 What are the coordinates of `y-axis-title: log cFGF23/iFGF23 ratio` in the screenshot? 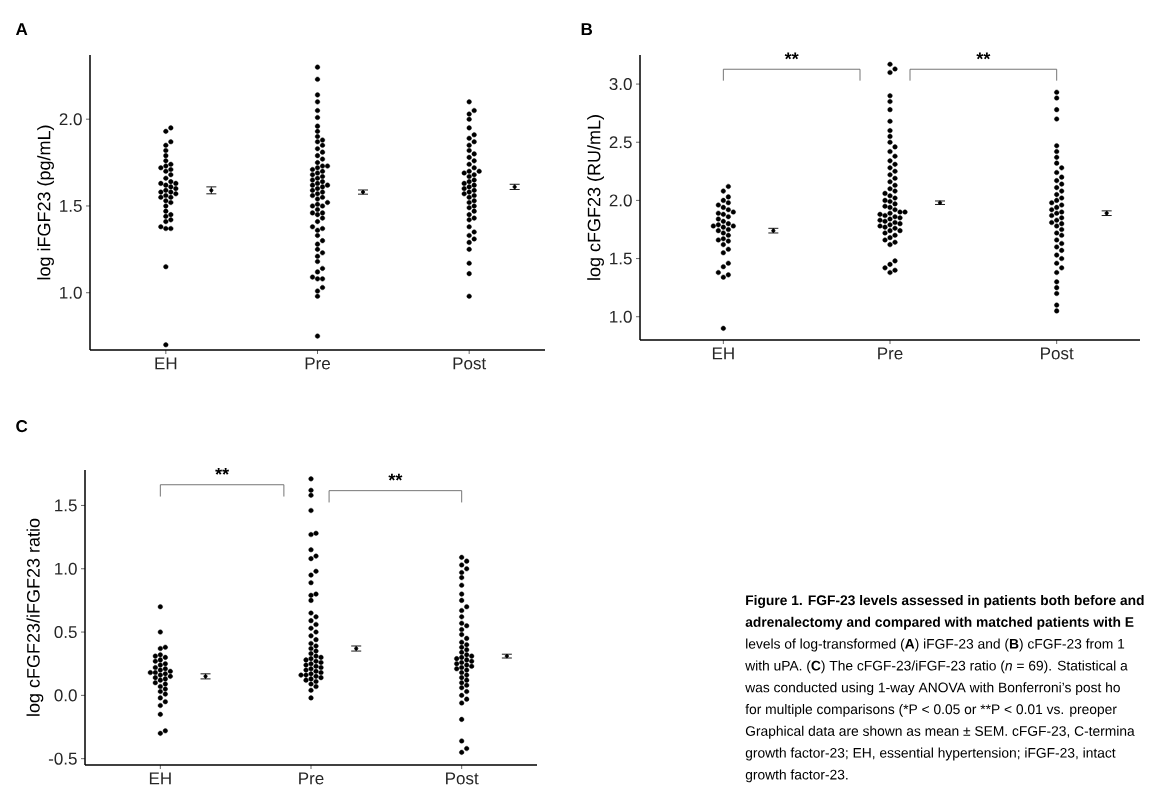 It's located at (35, 617).